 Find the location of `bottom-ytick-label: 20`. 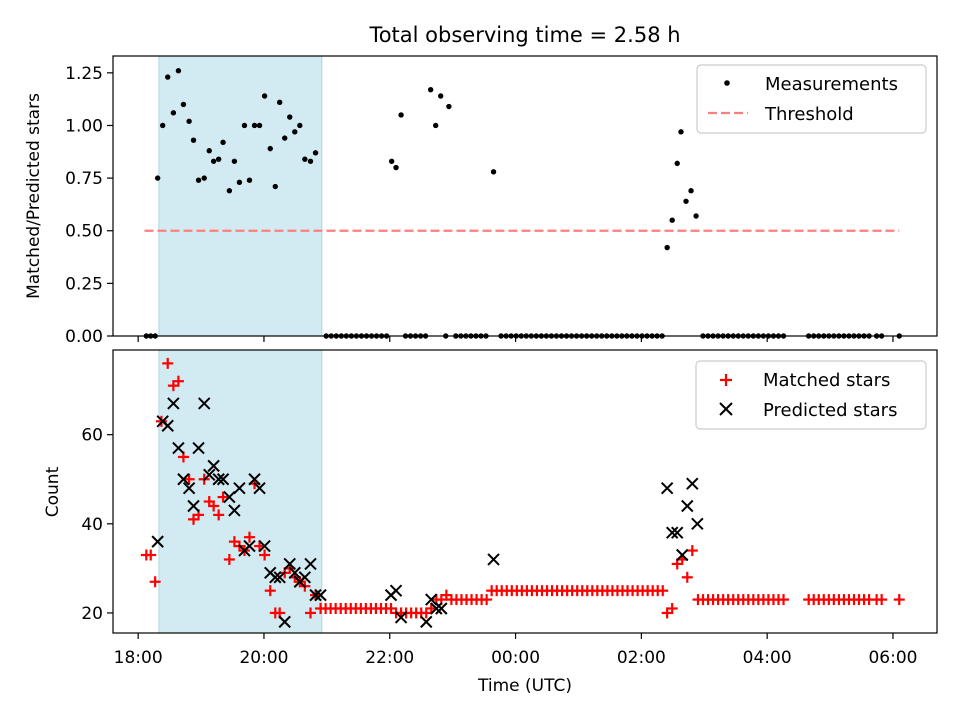

bottom-ytick-label: 20 is located at coordinates (92, 614).